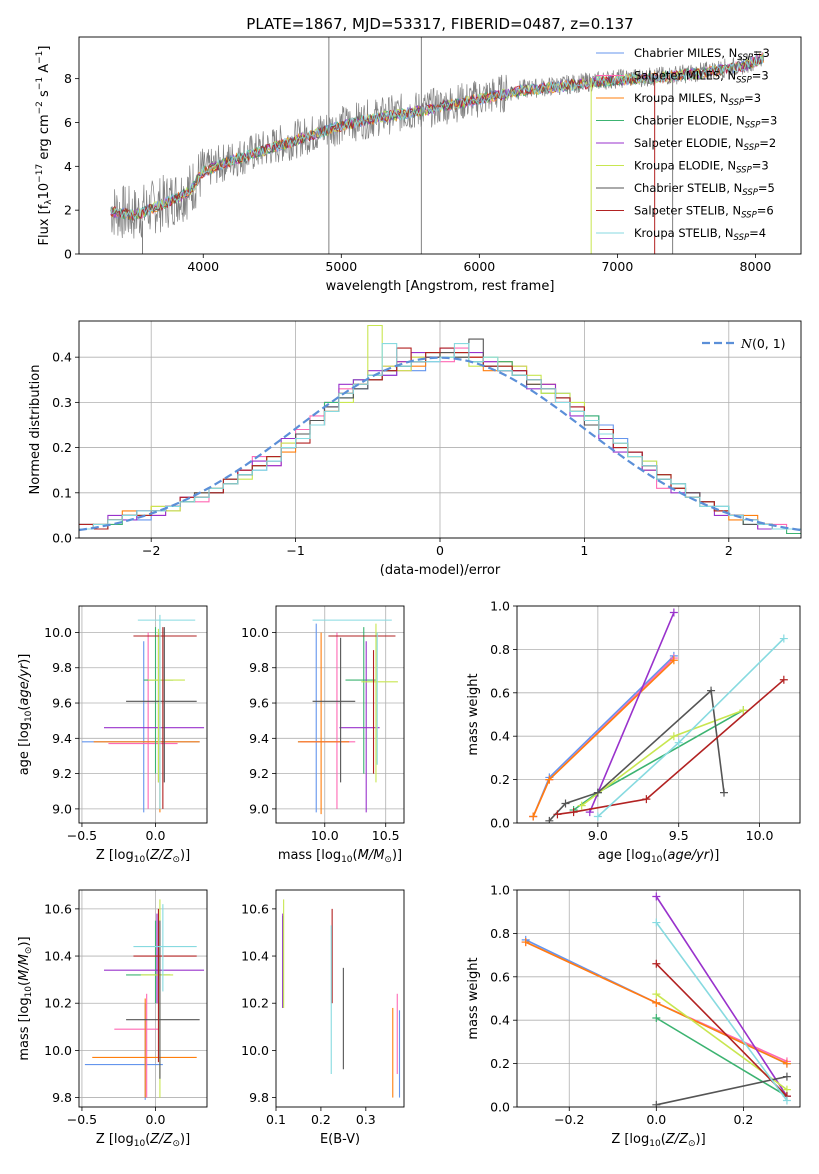  I want to click on label-part: ⊙, so click(176, 1144).